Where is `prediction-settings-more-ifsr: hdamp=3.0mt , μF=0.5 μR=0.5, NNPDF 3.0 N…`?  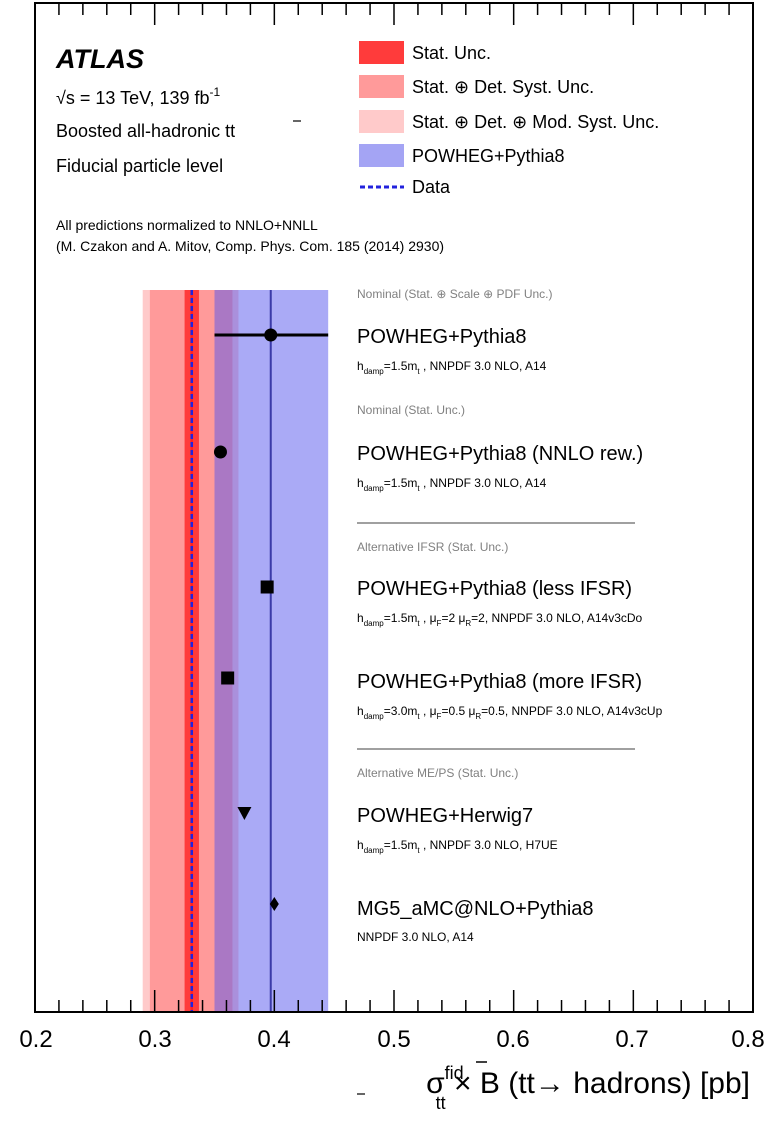 prediction-settings-more-ifsr: hdamp=3.0mt , μF=0.5 μR=0.5, NNPDF 3.0 N… is located at coordinates (510, 712).